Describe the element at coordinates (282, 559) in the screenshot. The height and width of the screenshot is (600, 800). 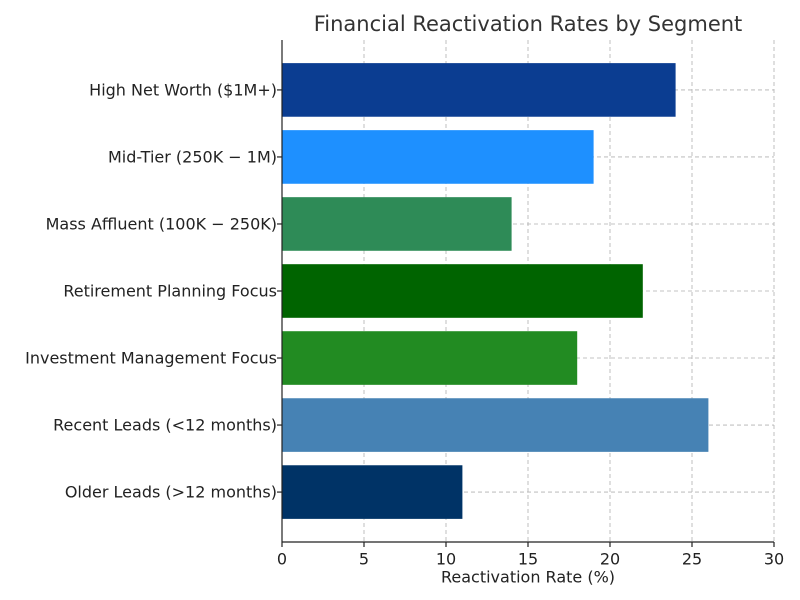
I see `x-tick-label: 0` at that location.